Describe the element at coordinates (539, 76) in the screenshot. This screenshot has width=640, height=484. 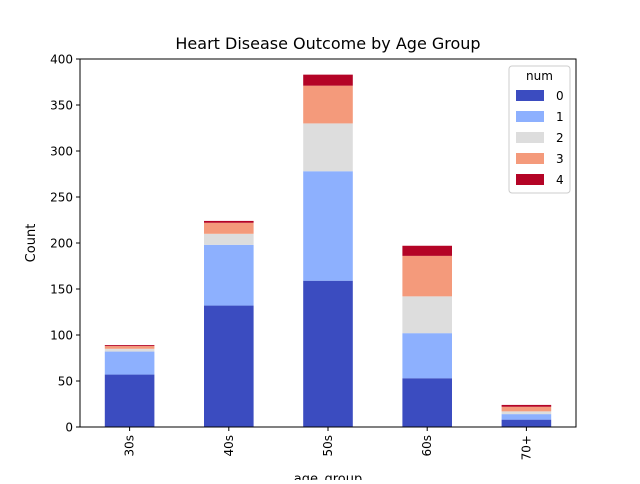
I see `legend-title: num` at that location.